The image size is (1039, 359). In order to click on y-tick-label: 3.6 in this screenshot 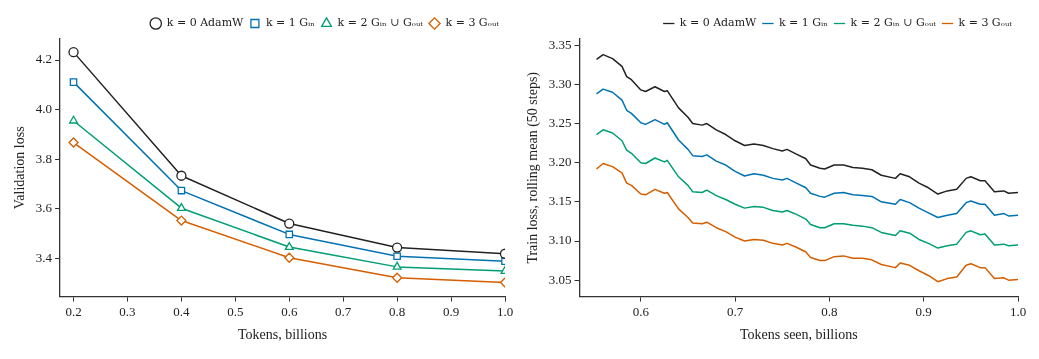, I will do `click(44, 208)`.